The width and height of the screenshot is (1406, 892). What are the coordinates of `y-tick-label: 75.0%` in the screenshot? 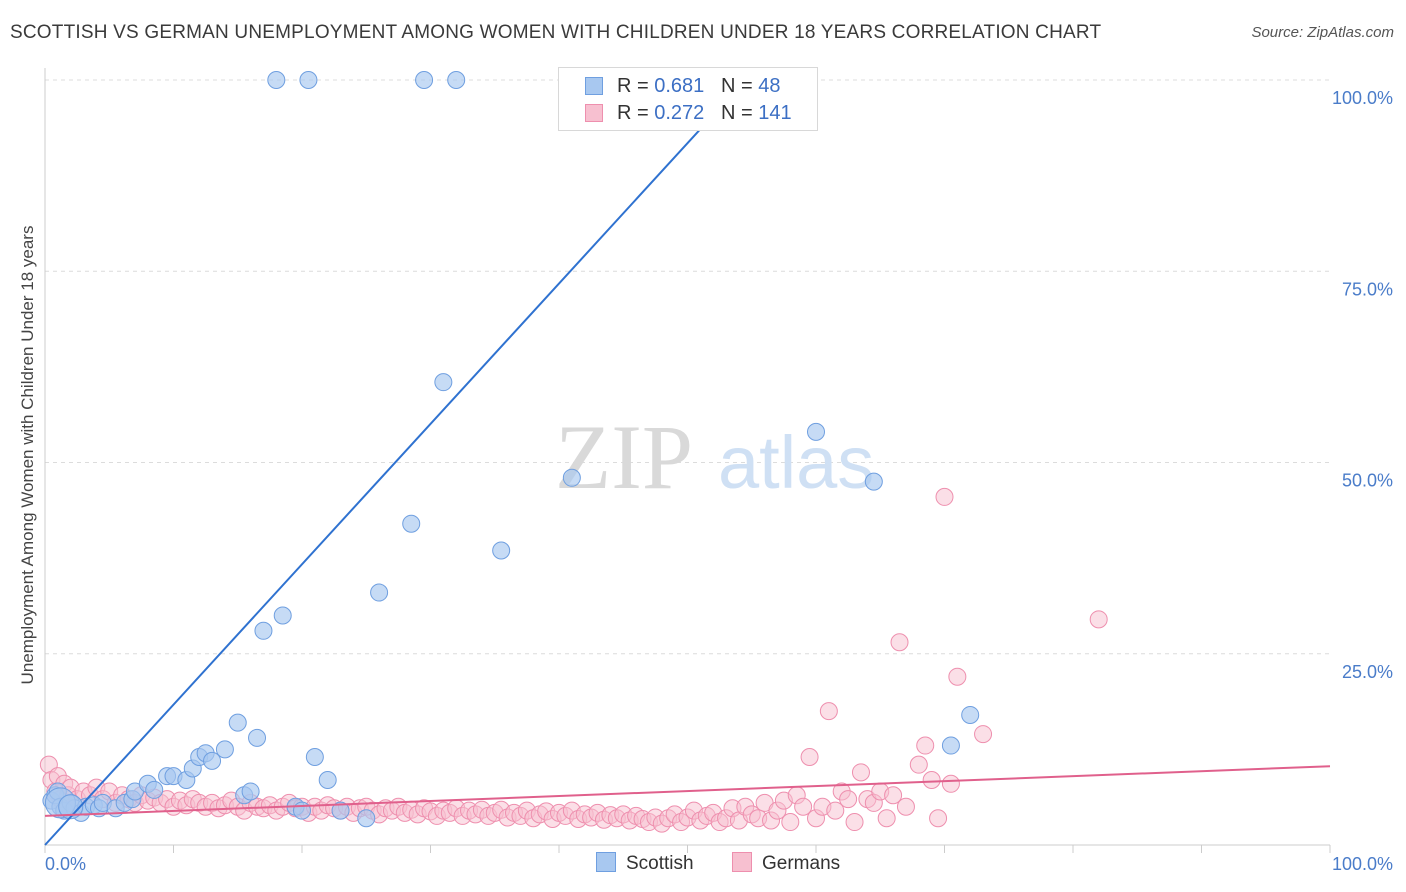 It's located at (1367, 289).